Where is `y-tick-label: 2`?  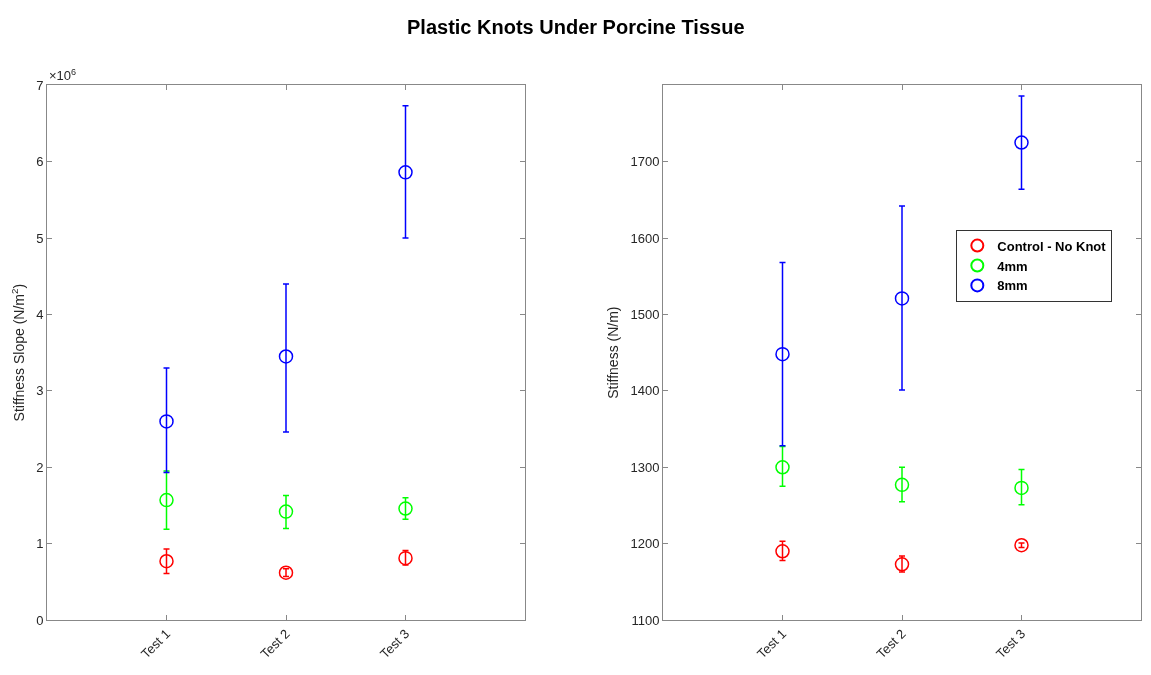 y-tick-label: 2 is located at coordinates (40, 467).